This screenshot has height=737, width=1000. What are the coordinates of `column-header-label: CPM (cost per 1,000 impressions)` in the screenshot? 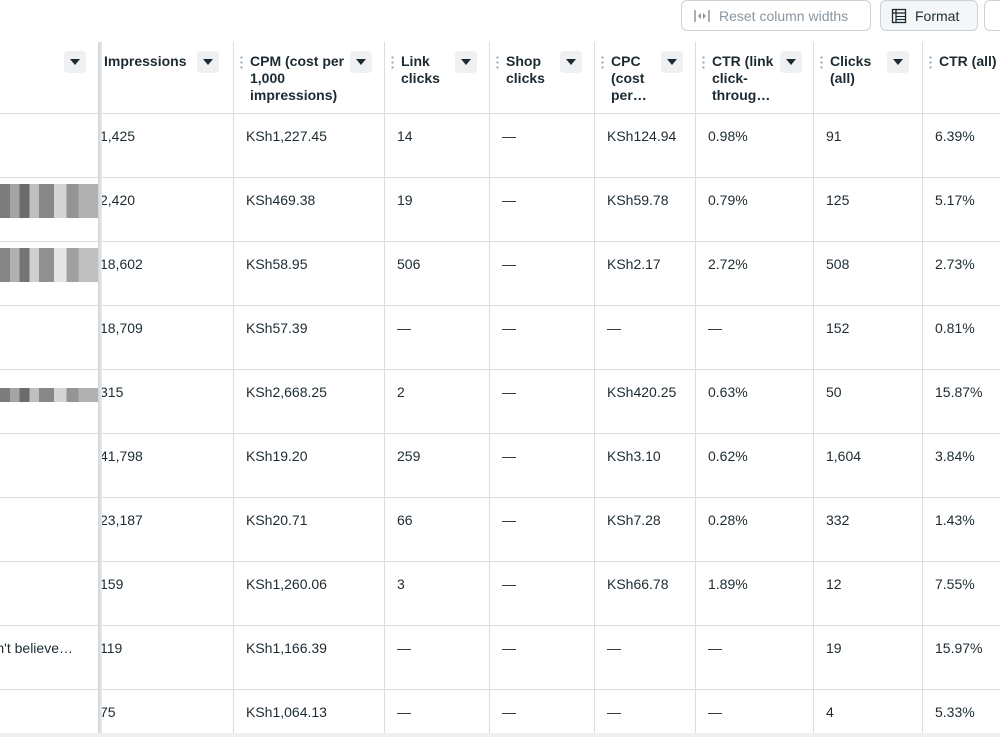 It's located at (297, 78).